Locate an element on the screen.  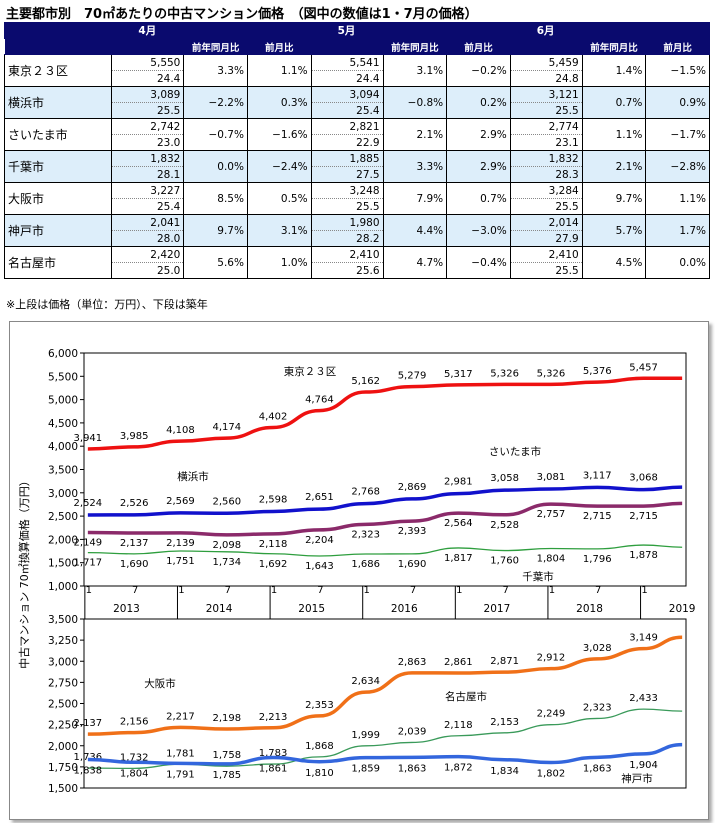
data-label: 1,717 is located at coordinates (88, 563).